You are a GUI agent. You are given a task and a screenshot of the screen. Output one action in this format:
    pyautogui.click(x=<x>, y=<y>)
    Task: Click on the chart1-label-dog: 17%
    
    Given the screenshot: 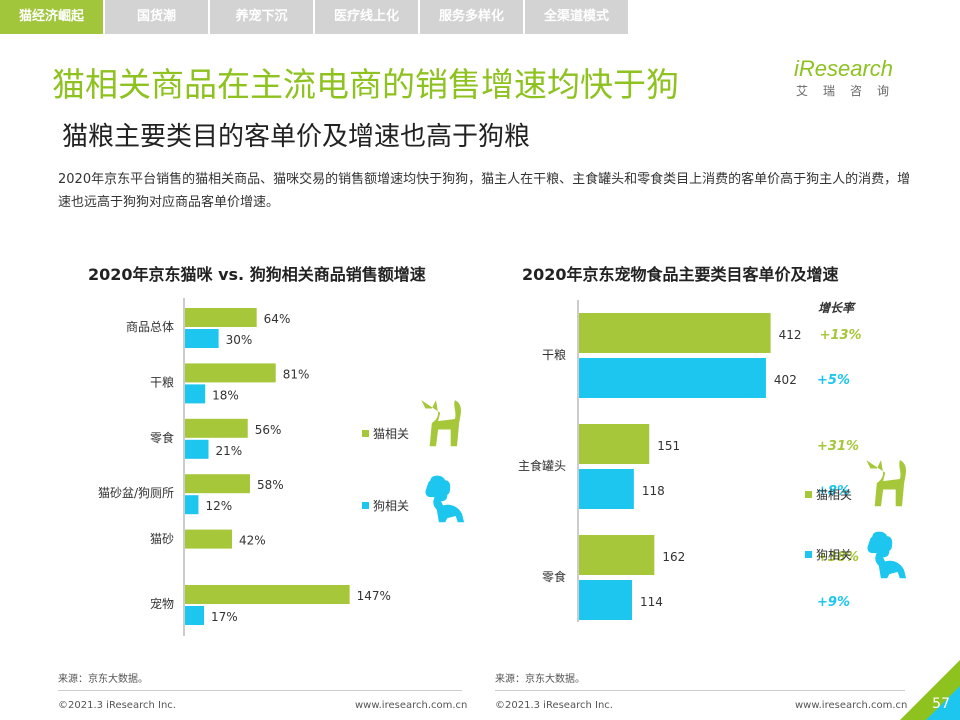 What is the action you would take?
    pyautogui.click(x=224, y=617)
    